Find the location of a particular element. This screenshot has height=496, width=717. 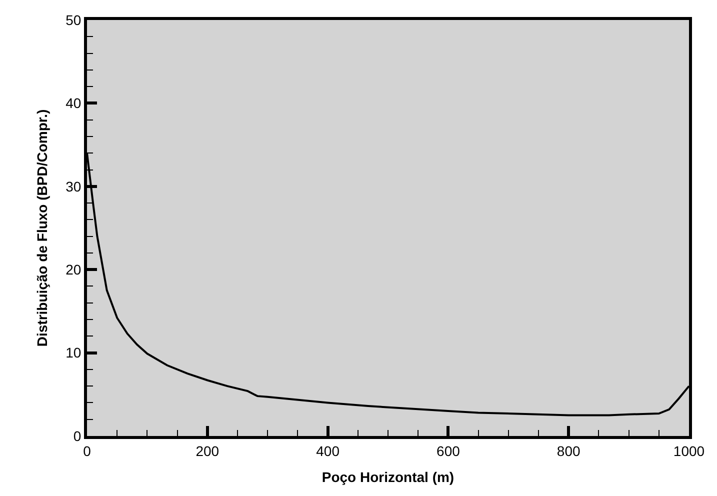

x-tick-label: 600 is located at coordinates (448, 450).